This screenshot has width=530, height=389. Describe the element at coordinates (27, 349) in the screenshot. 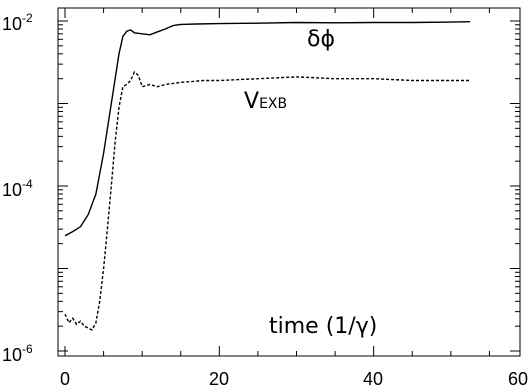

I see `y-tick-exp: -6` at that location.